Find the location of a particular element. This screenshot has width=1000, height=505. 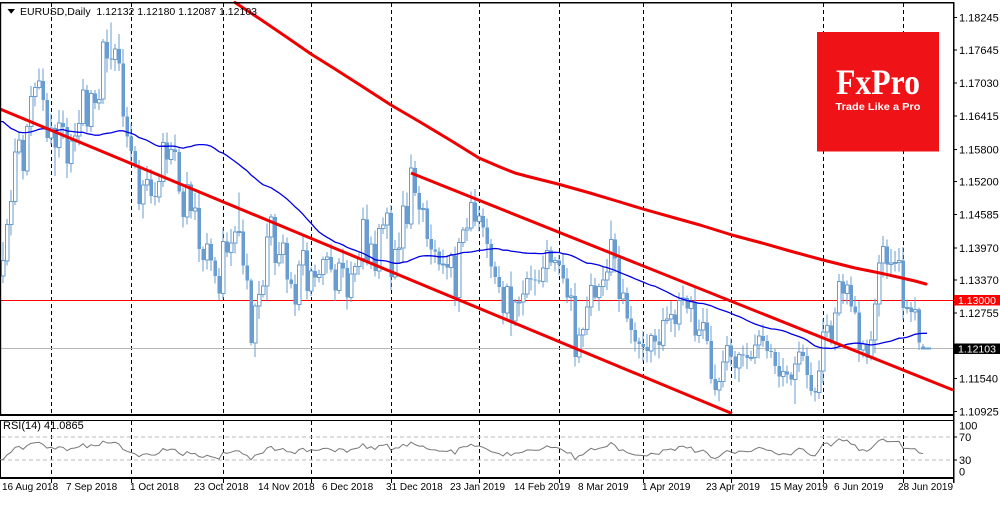

svg-text: 1.12755 is located at coordinates (979, 314).